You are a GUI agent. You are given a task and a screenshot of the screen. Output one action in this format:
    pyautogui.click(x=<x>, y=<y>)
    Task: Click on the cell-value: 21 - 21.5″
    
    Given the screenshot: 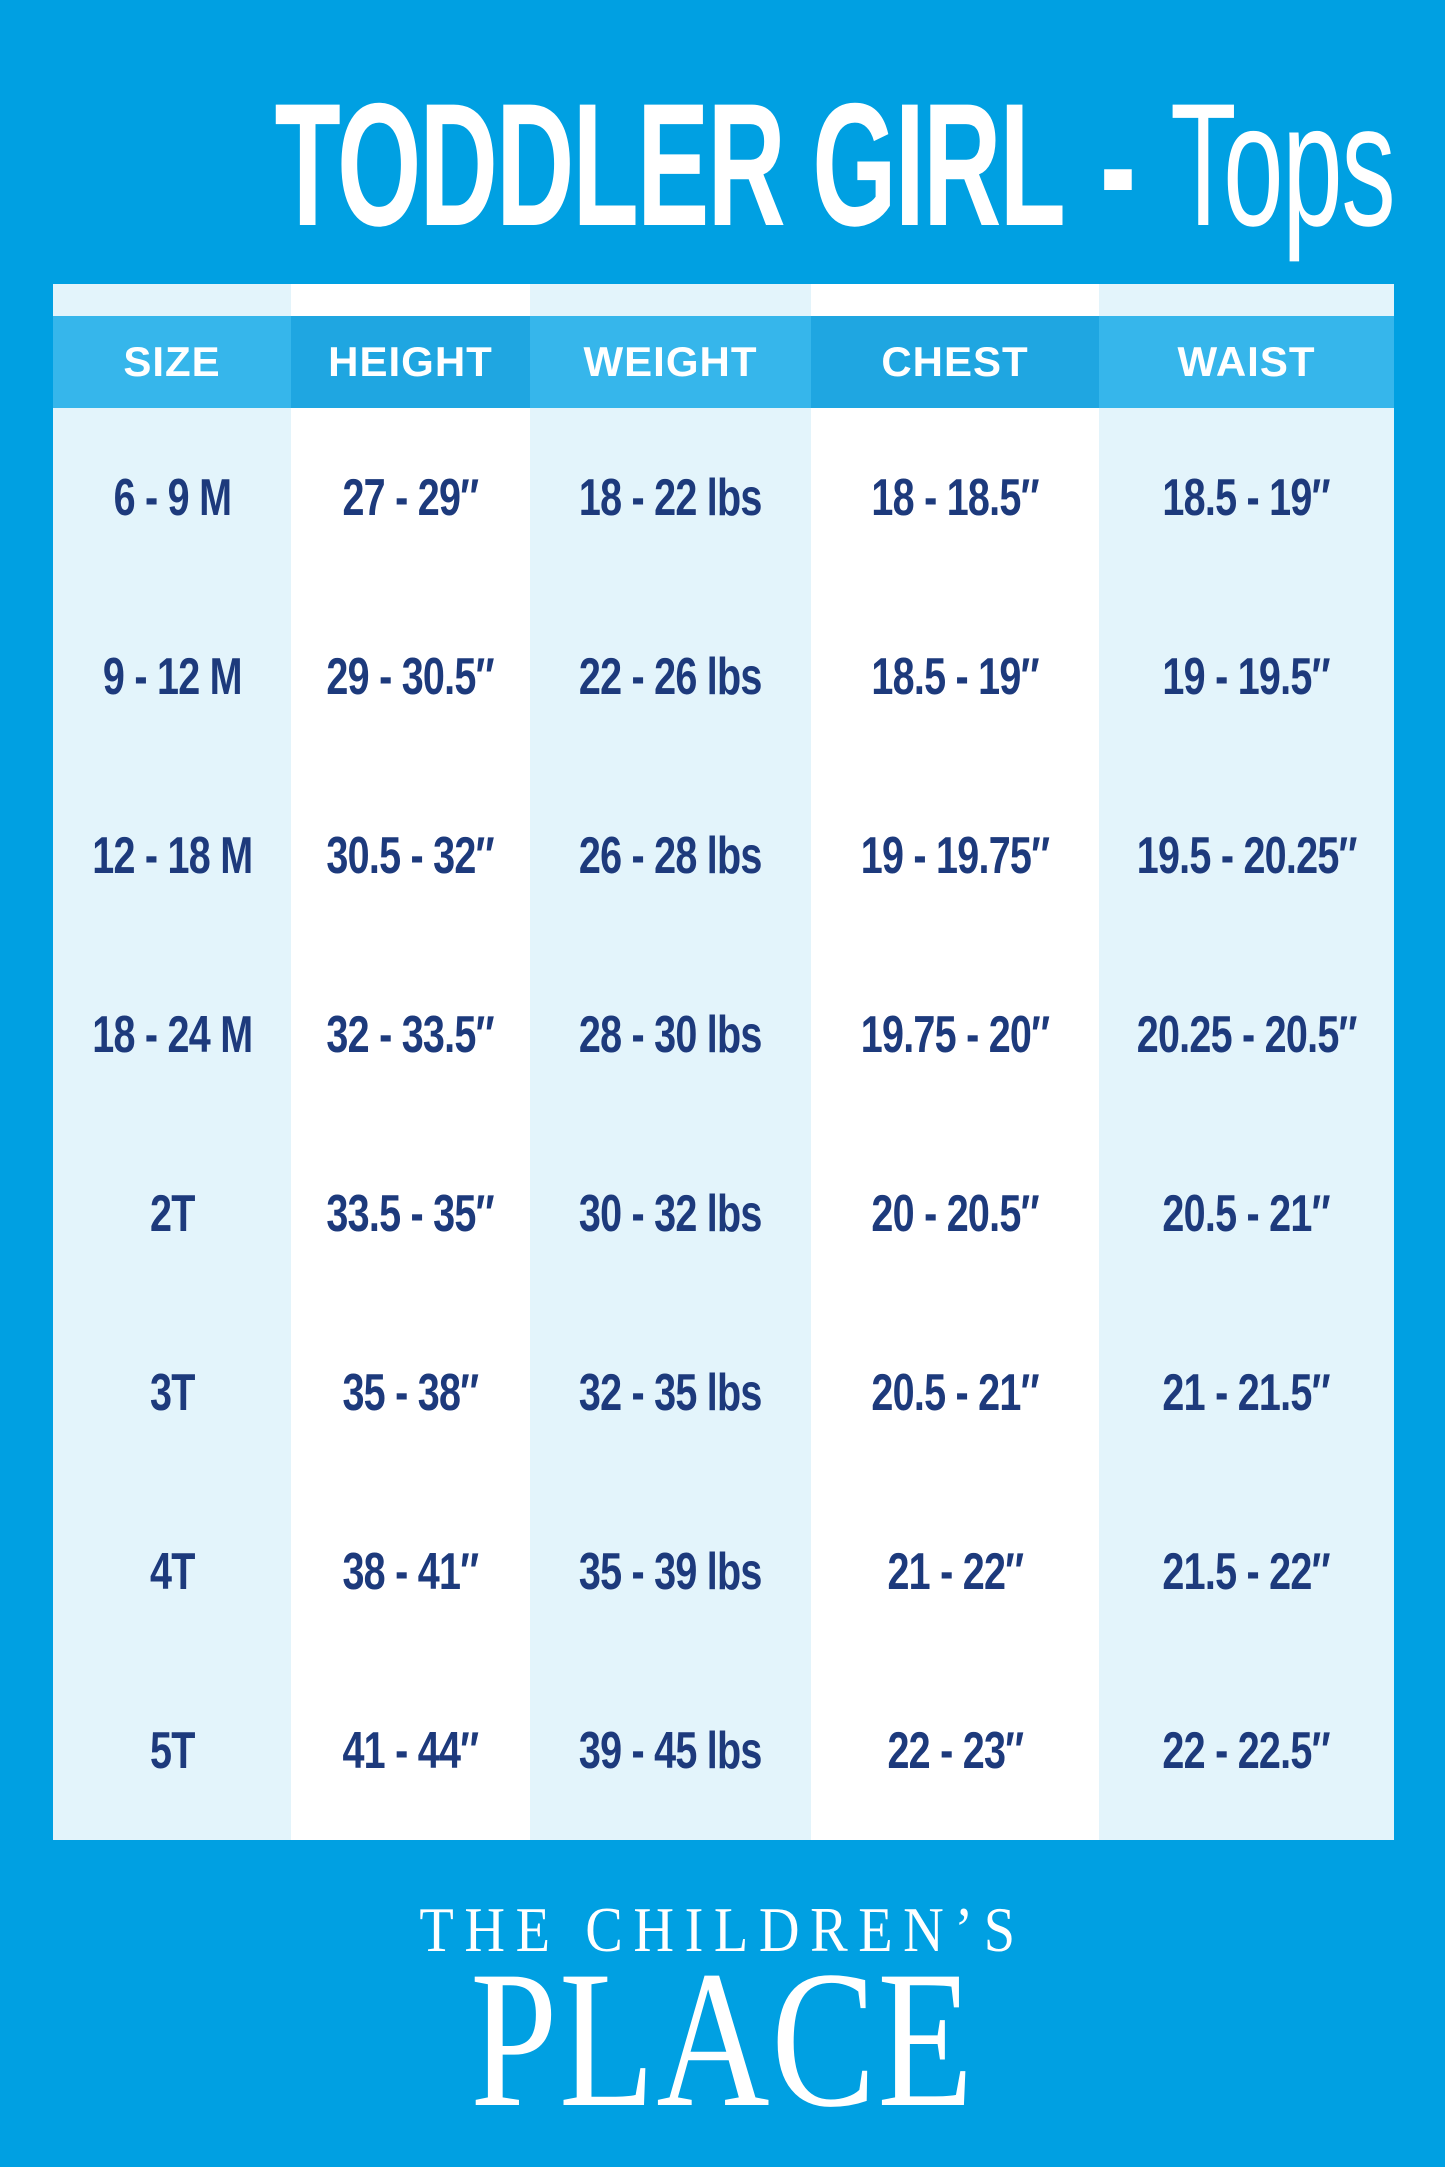 What is the action you would take?
    pyautogui.click(x=1246, y=1392)
    